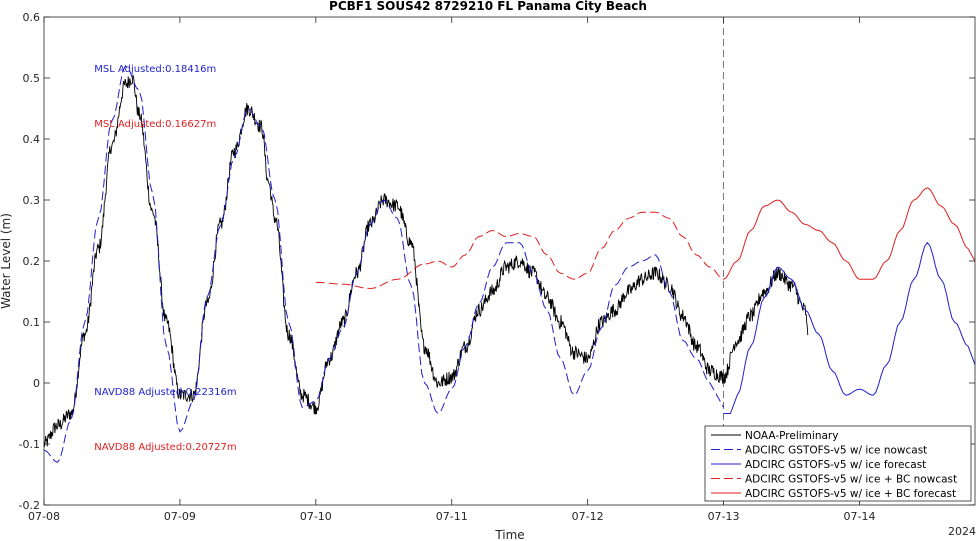 This screenshot has width=976, height=541. Describe the element at coordinates (165, 447) in the screenshot. I see `annotation-4: NAVD88 Adjusted:0.20727m` at that location.